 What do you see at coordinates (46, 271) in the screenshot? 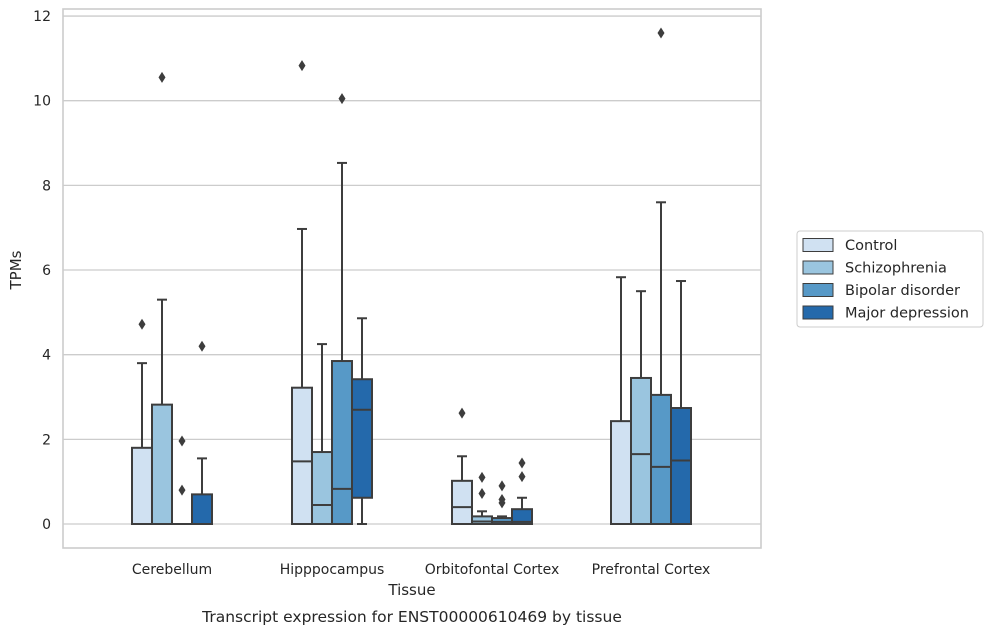
I see `y-tick-label: 6` at bounding box center [46, 271].